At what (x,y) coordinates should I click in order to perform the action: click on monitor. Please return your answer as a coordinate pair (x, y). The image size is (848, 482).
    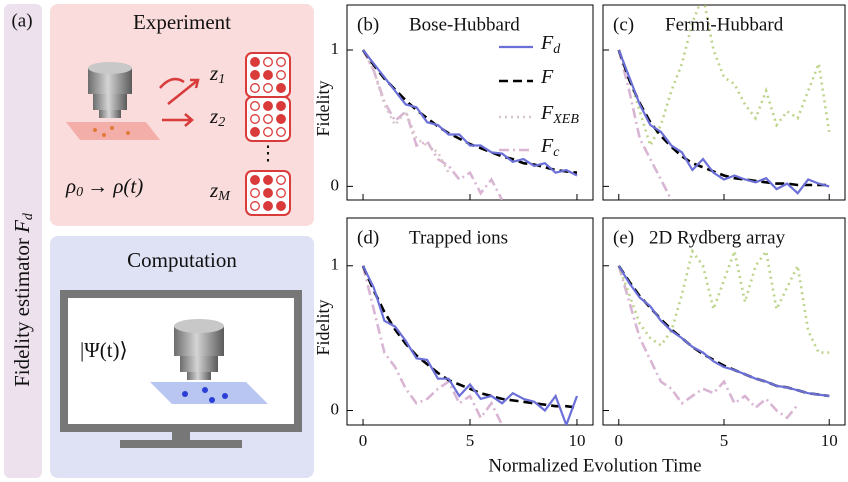
    Looking at the image, I should click on (181, 369).